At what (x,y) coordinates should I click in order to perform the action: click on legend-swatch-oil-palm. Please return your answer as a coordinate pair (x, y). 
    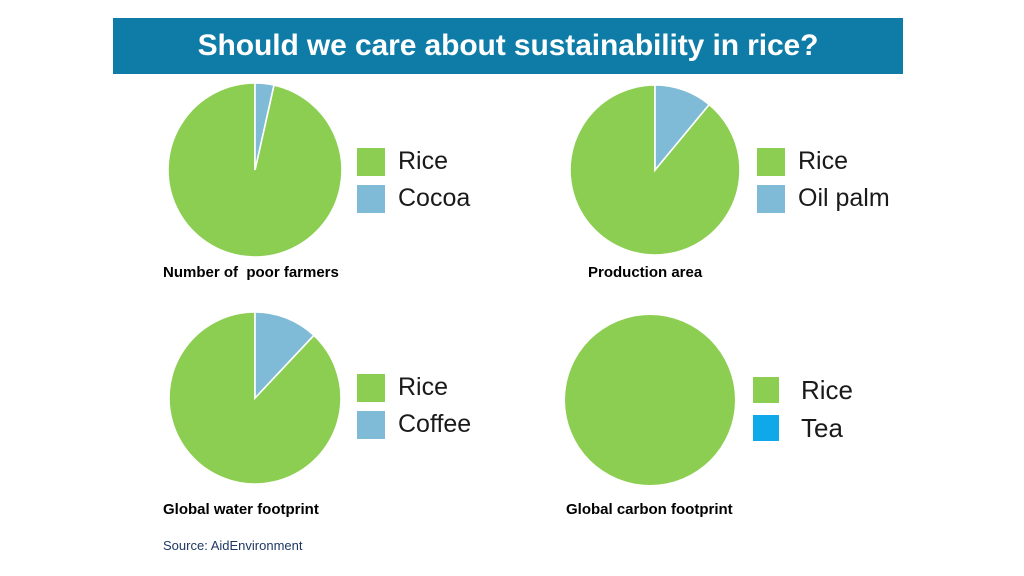
    Looking at the image, I should click on (771, 198).